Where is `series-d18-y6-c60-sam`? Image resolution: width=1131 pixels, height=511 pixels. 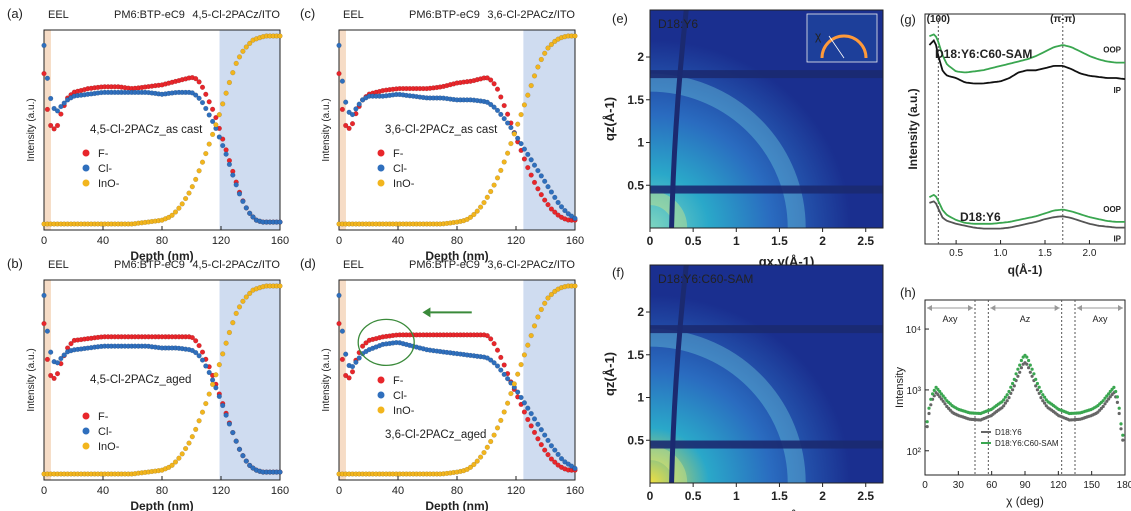
series-d18-y6-c60-sam is located at coordinates (1025, 395).